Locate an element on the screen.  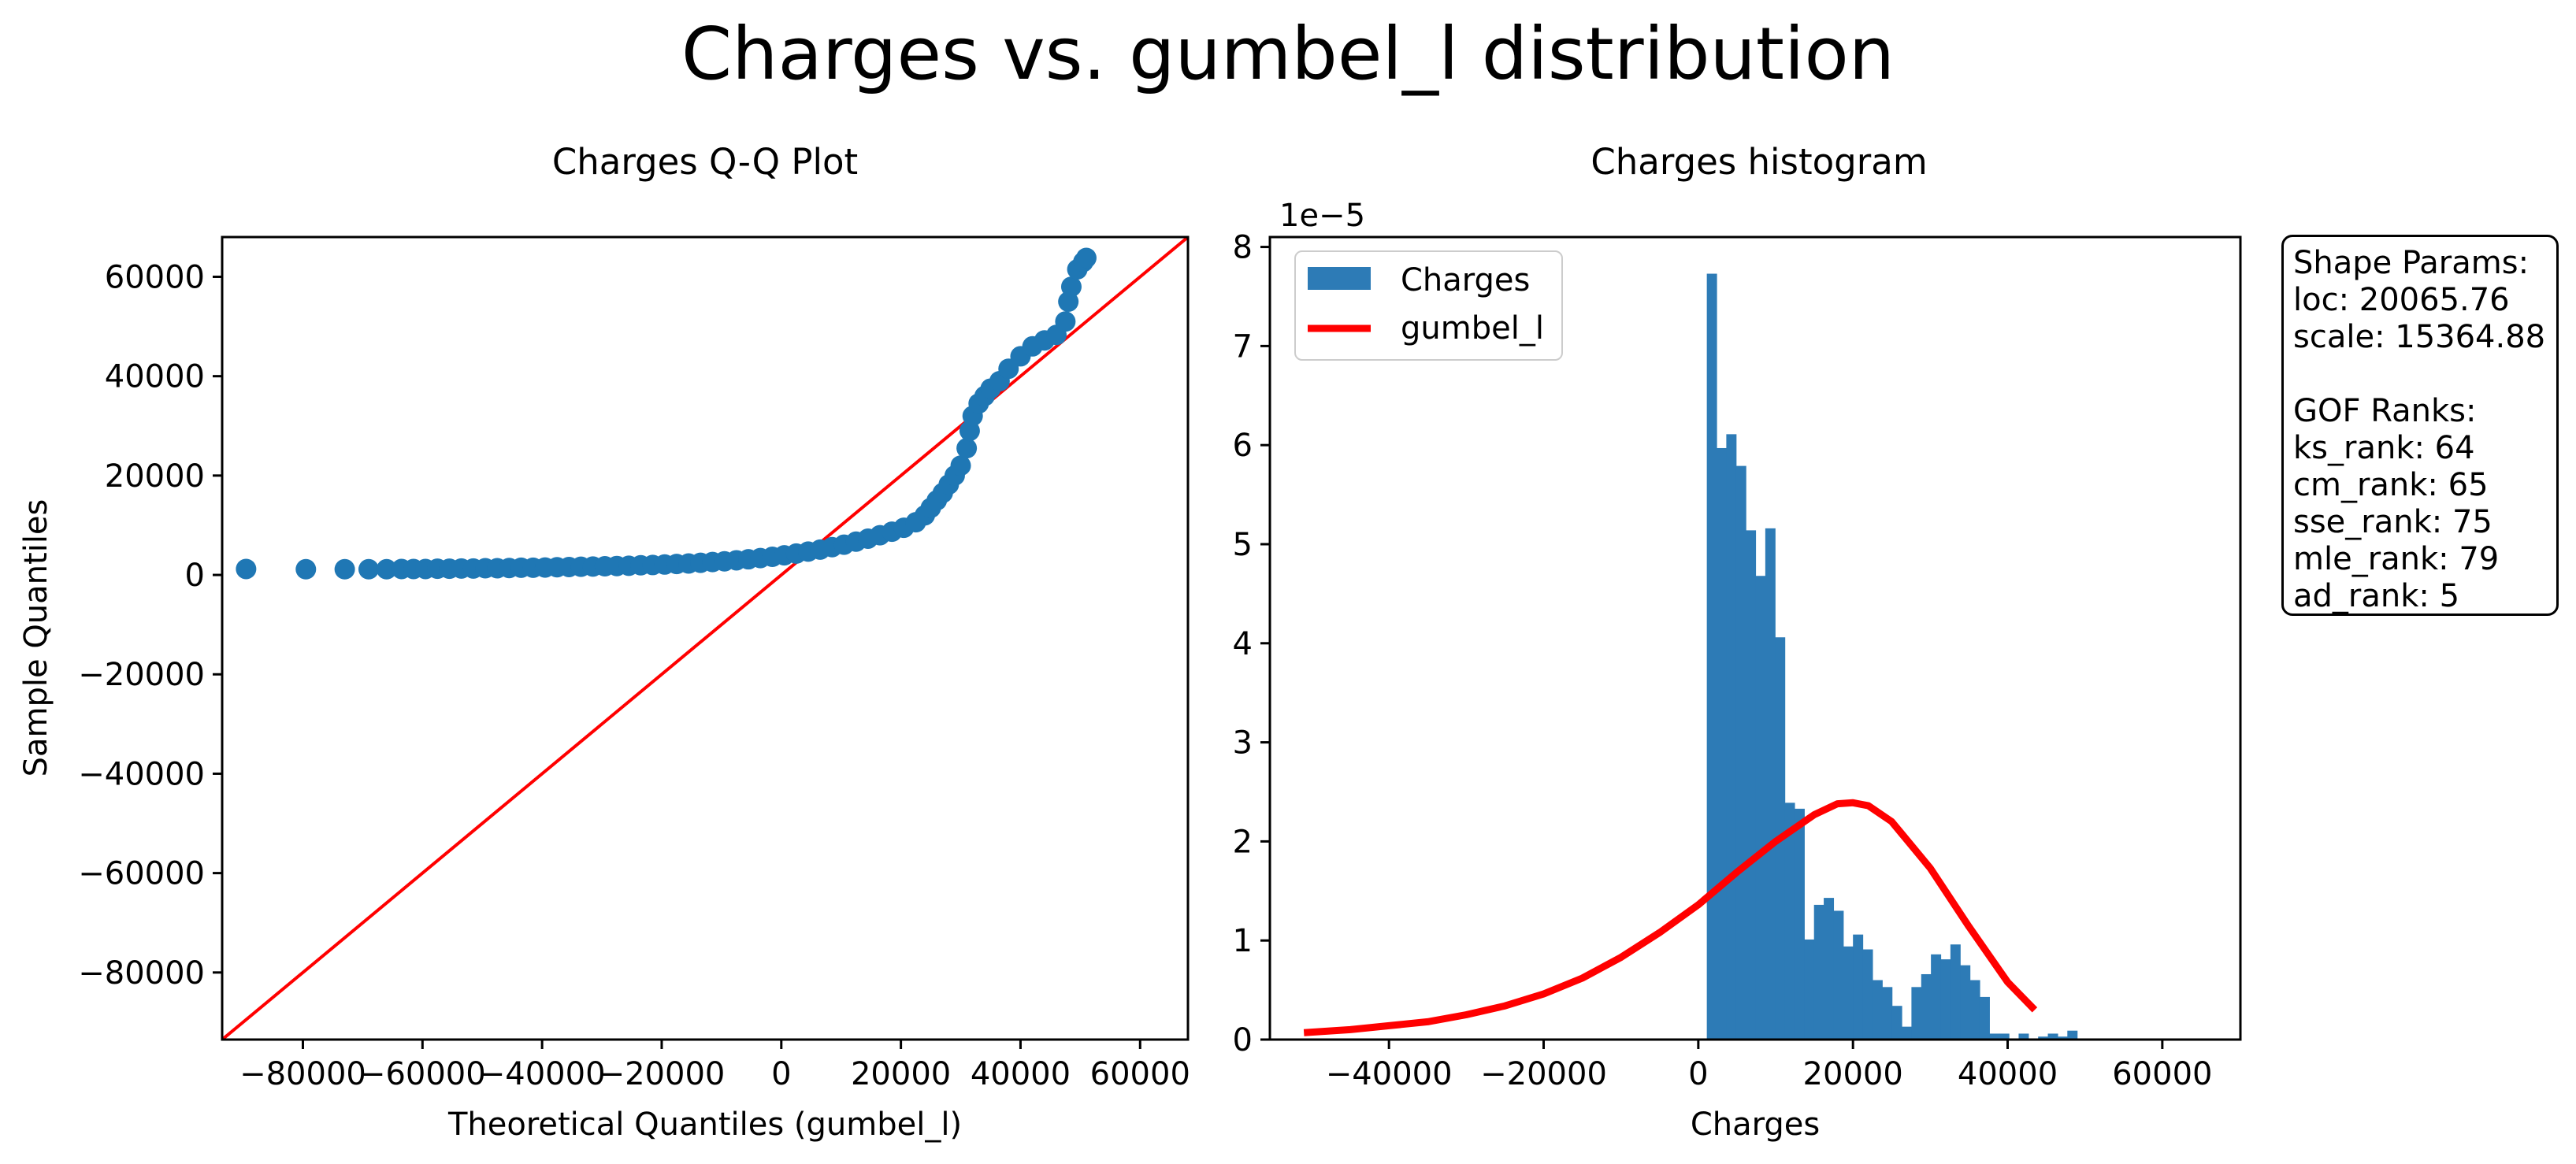
histogram-y-tick-label: 6 is located at coordinates (1243, 446).